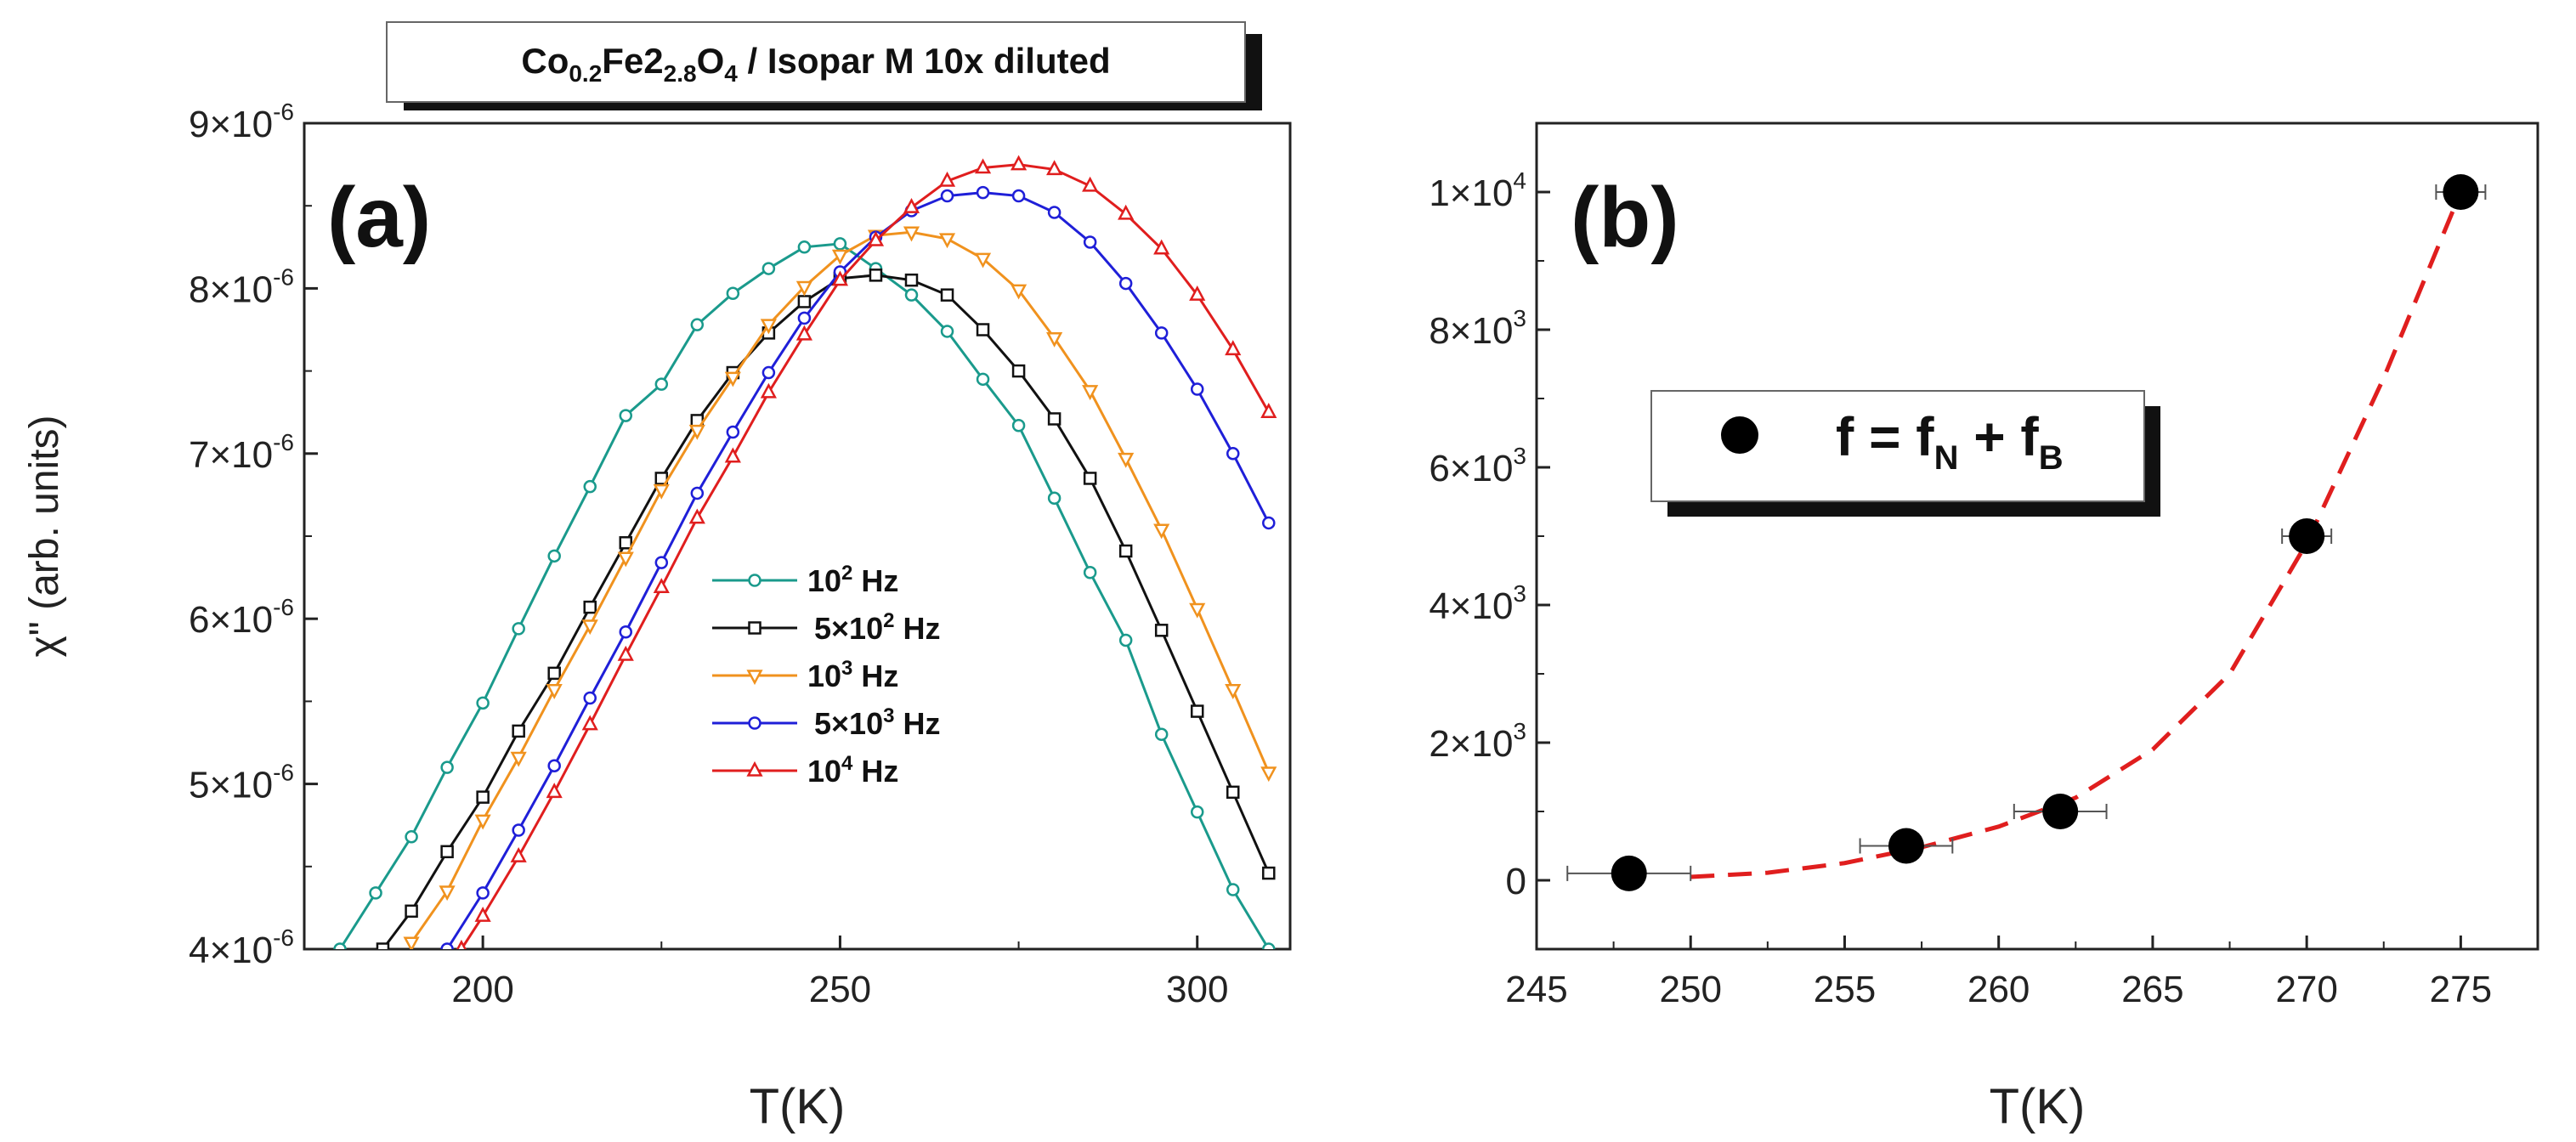 The width and height of the screenshot is (2576, 1142). What do you see at coordinates (1477, 466) in the screenshot?
I see `y-tick-label-b: 6×10³` at bounding box center [1477, 466].